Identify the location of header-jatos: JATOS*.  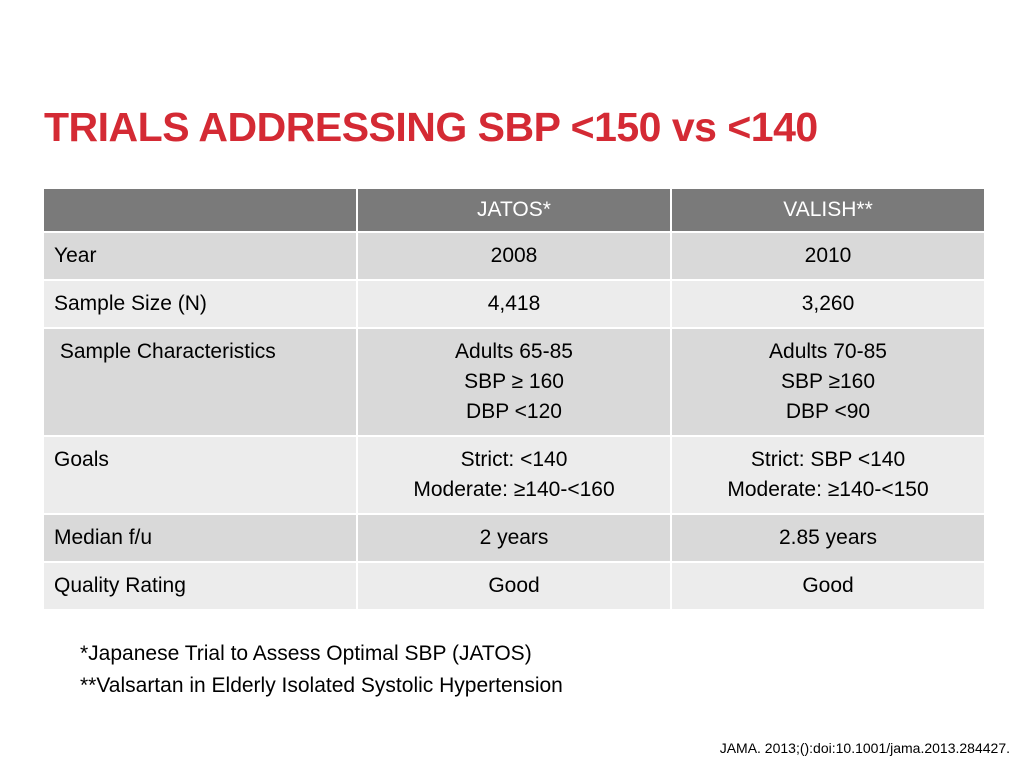
(514, 210).